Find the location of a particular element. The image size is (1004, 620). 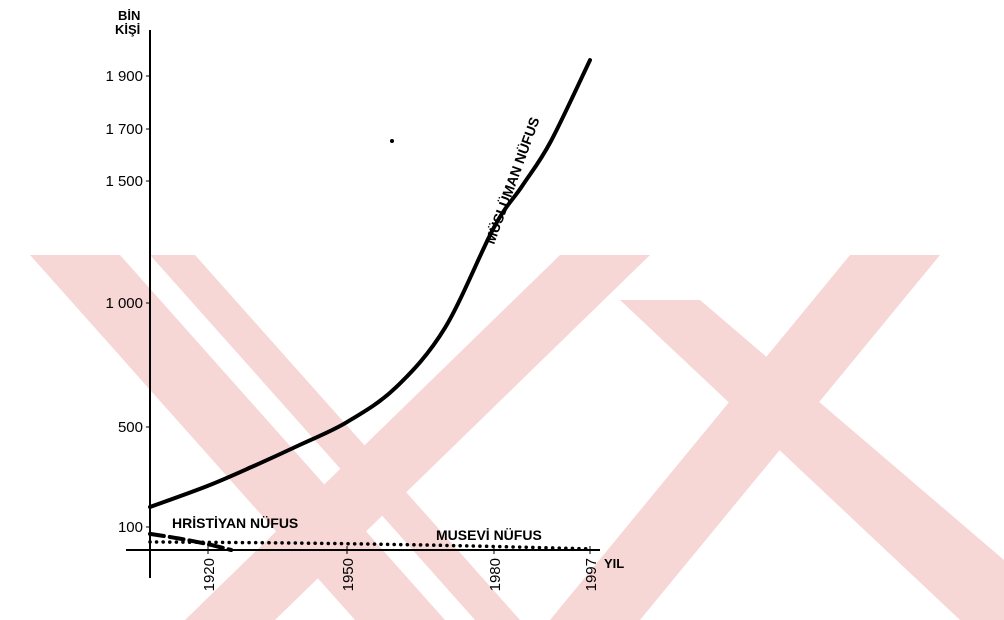

series-name-label-2: MUSEVİ NÜFUS is located at coordinates (489, 535).